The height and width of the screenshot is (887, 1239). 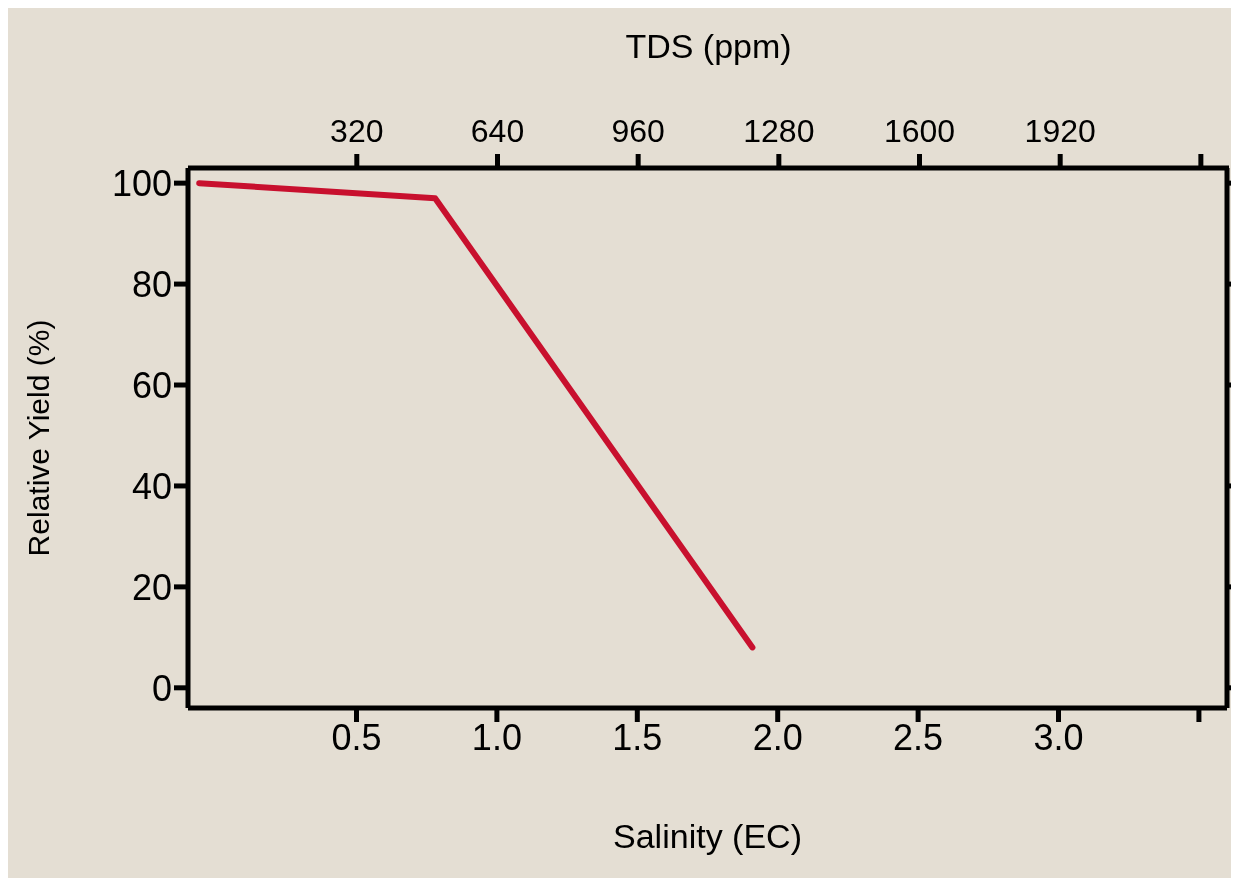 What do you see at coordinates (707, 836) in the screenshot?
I see `x-axis-title: Salinity (EC)` at bounding box center [707, 836].